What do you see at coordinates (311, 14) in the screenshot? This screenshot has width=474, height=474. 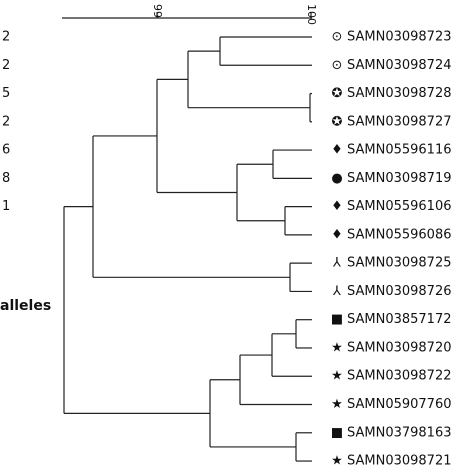 I see `scale-label: 100` at bounding box center [311, 14].